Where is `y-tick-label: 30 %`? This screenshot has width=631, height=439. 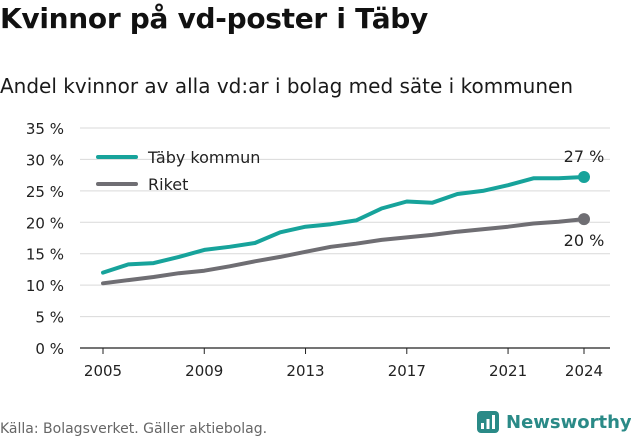
y-tick-label: 30 % is located at coordinates (45, 160).